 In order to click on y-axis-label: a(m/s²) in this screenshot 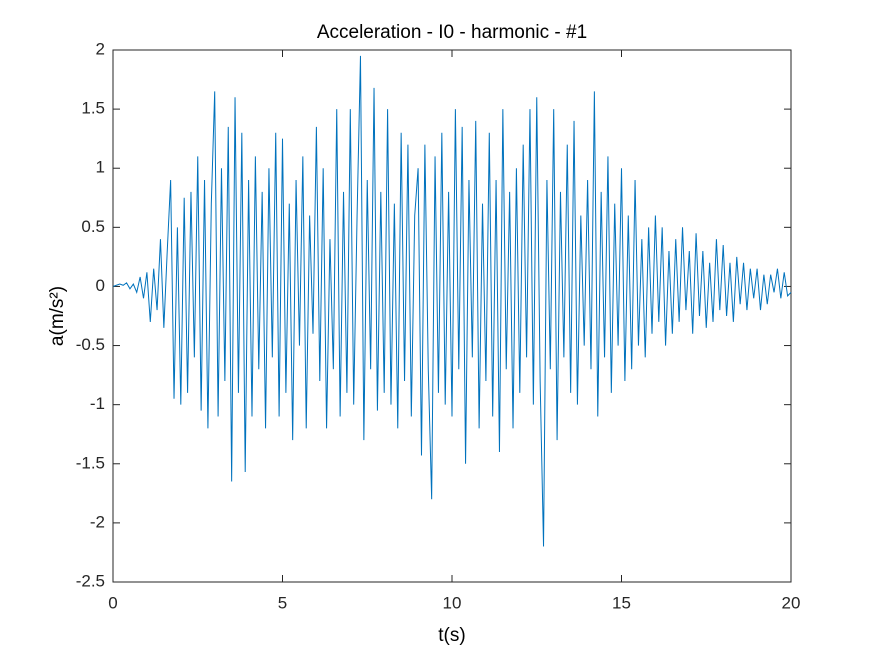, I will do `click(57, 316)`.